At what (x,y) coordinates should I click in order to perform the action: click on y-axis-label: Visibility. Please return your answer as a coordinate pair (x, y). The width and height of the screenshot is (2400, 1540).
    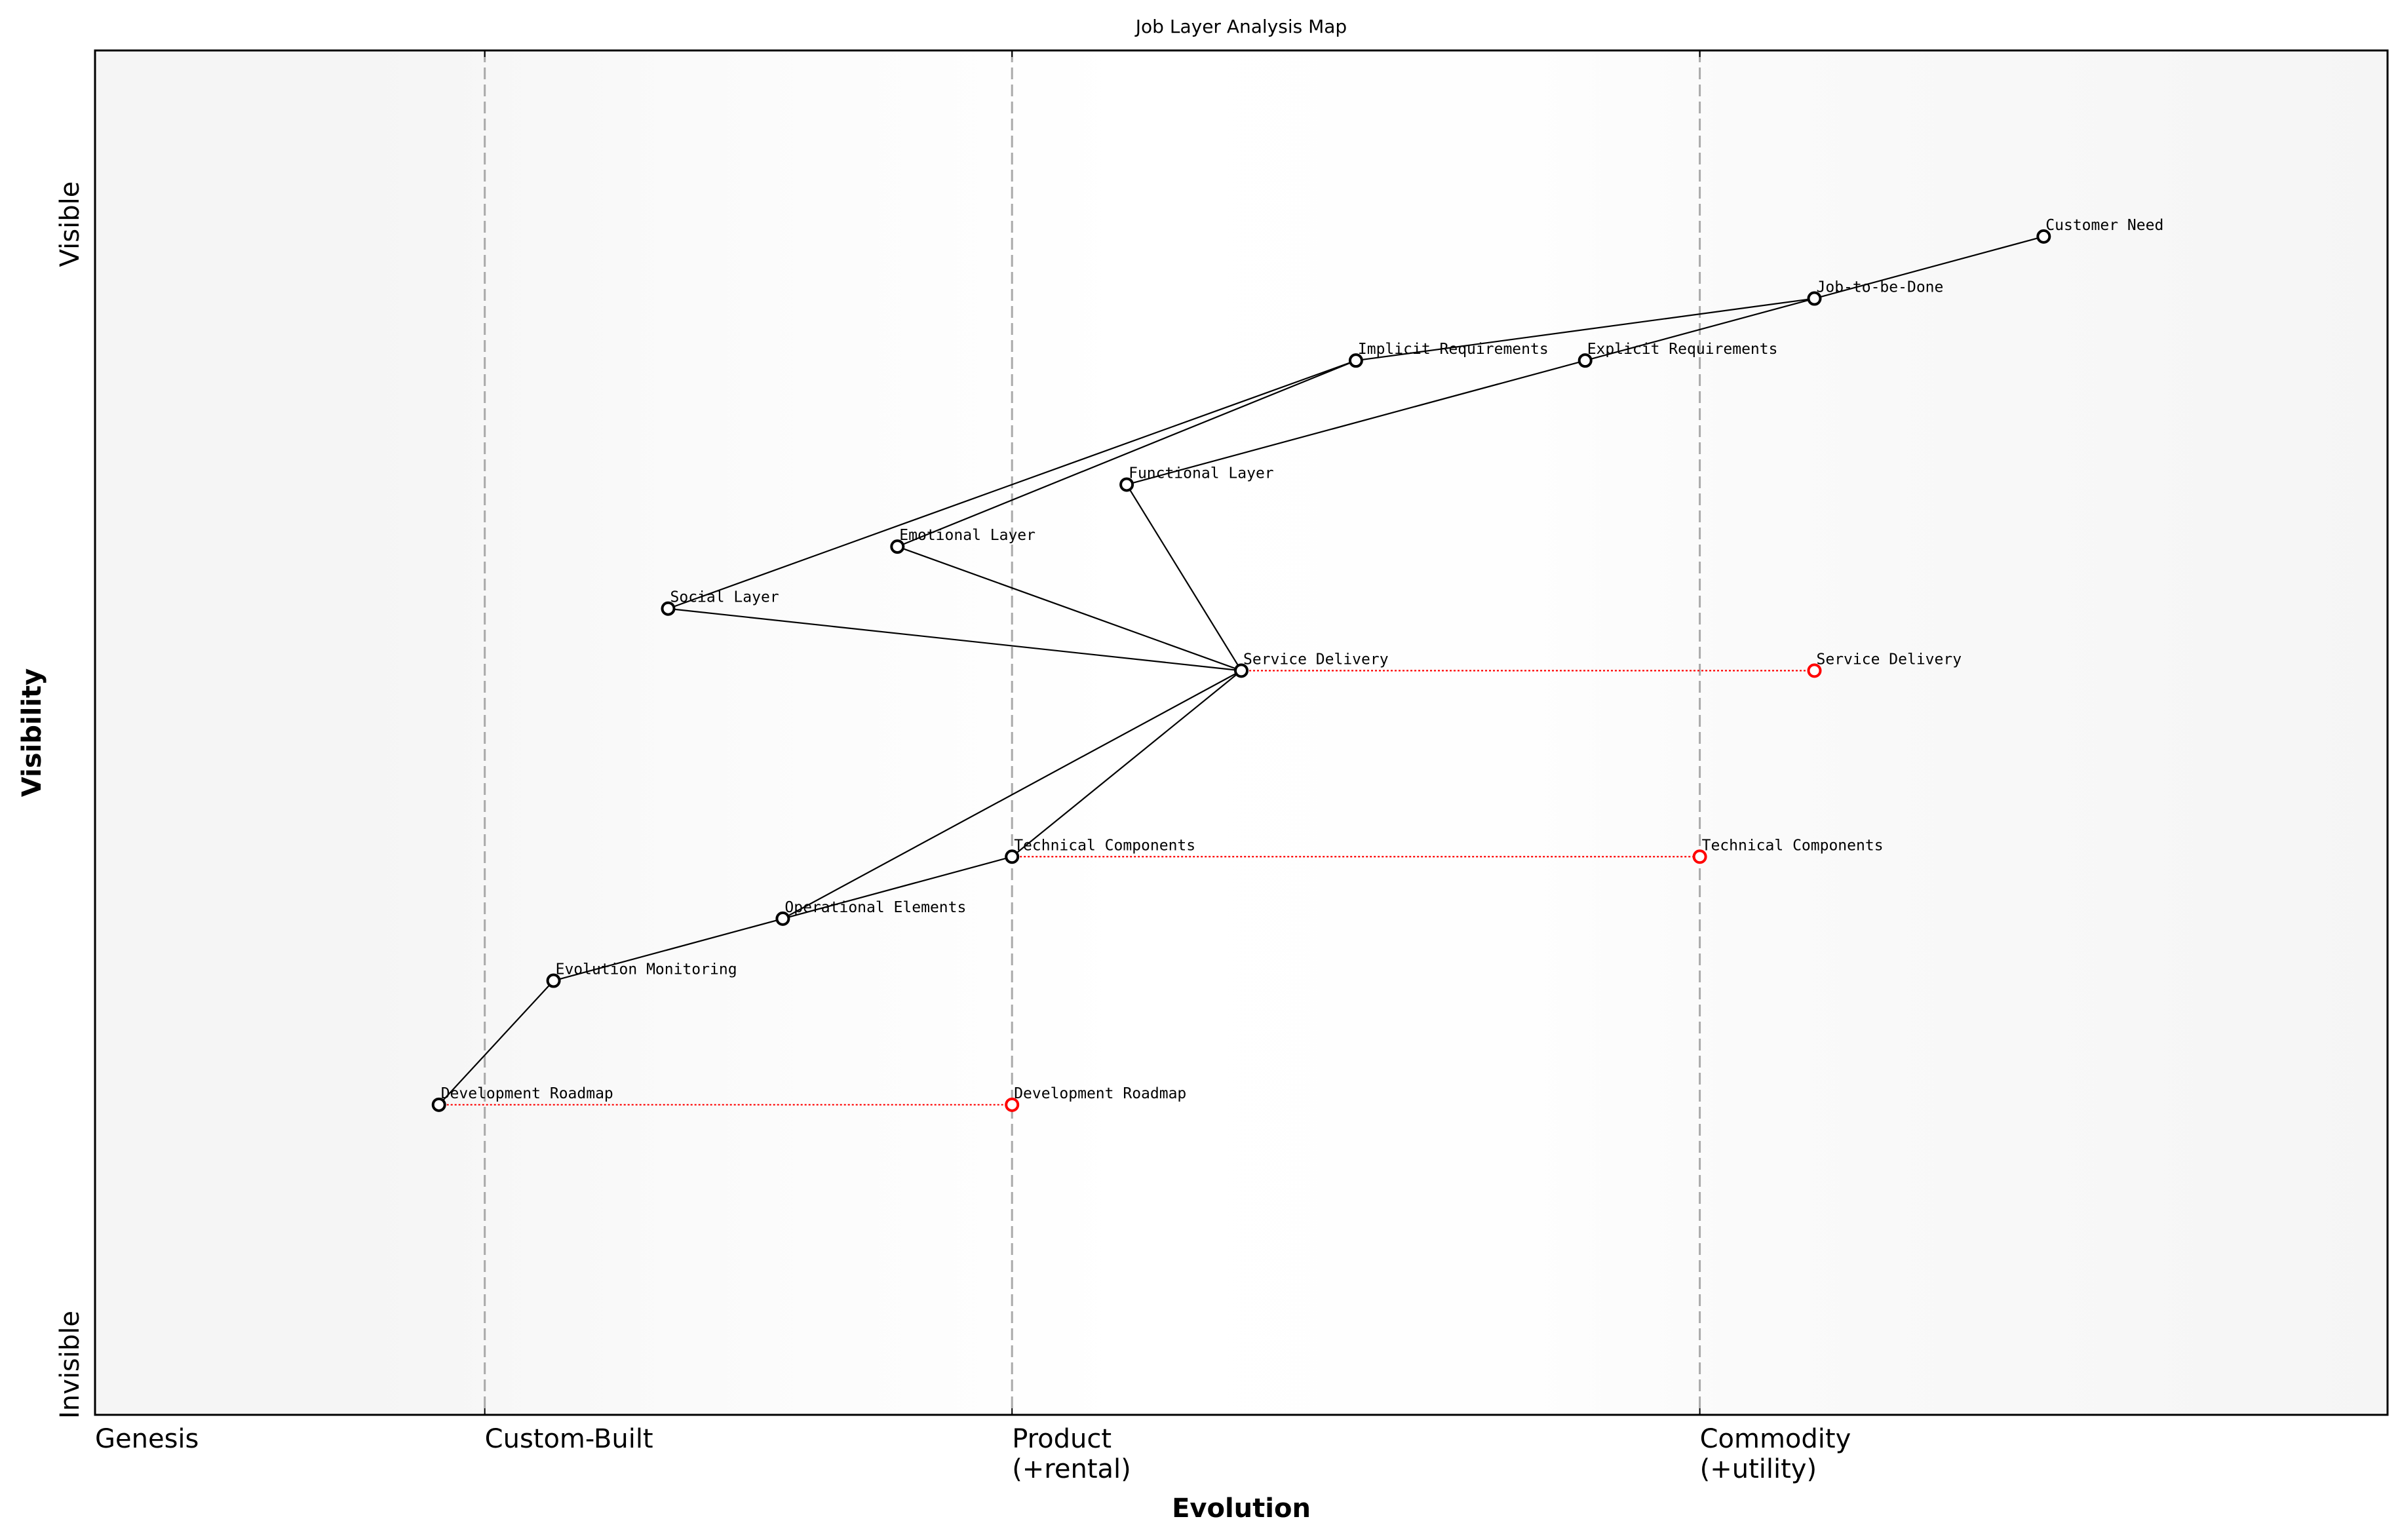
    Looking at the image, I should click on (32, 732).